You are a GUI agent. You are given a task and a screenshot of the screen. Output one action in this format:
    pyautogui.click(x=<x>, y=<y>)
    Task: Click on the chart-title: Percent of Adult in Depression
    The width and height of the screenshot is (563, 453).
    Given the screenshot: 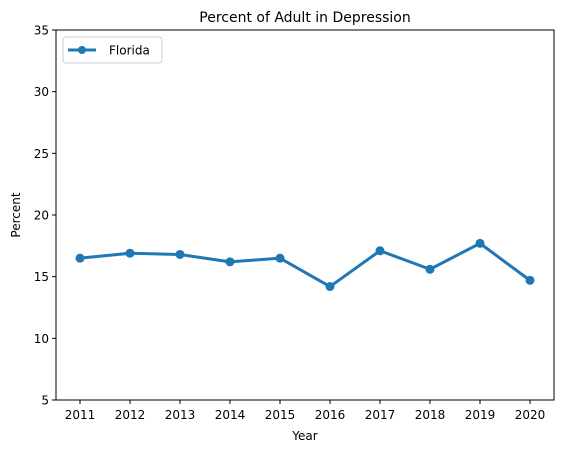 What is the action you would take?
    pyautogui.click(x=304, y=18)
    